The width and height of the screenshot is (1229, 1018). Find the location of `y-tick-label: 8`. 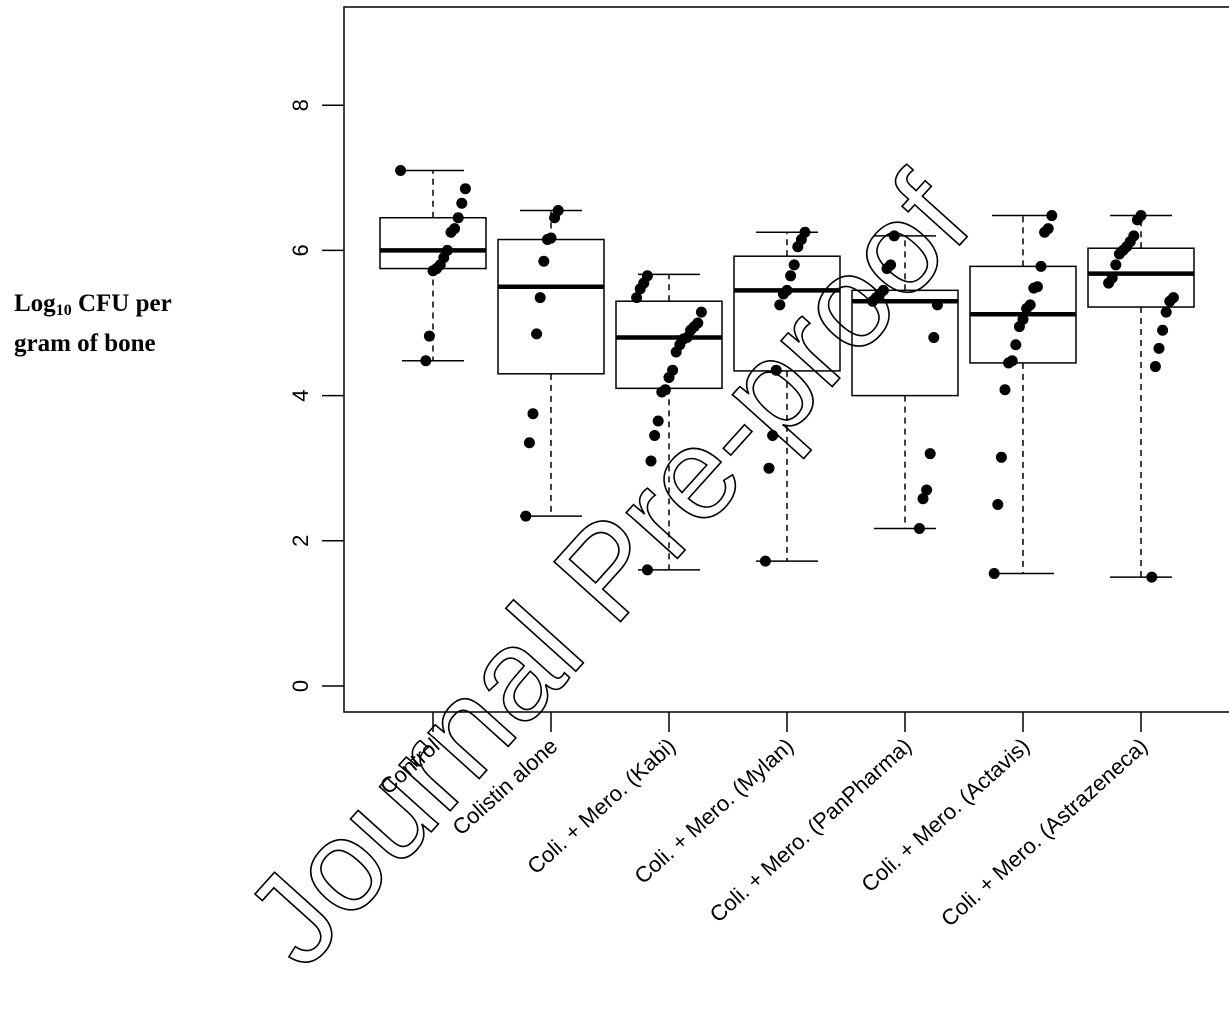

y-tick-label: 8 is located at coordinates (300, 105).